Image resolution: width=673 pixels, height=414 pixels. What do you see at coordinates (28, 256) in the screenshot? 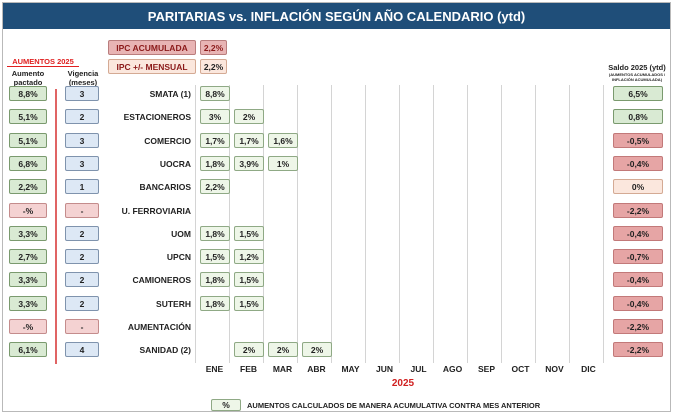
I see `aumento-pactado-cell: 2,7%` at bounding box center [28, 256].